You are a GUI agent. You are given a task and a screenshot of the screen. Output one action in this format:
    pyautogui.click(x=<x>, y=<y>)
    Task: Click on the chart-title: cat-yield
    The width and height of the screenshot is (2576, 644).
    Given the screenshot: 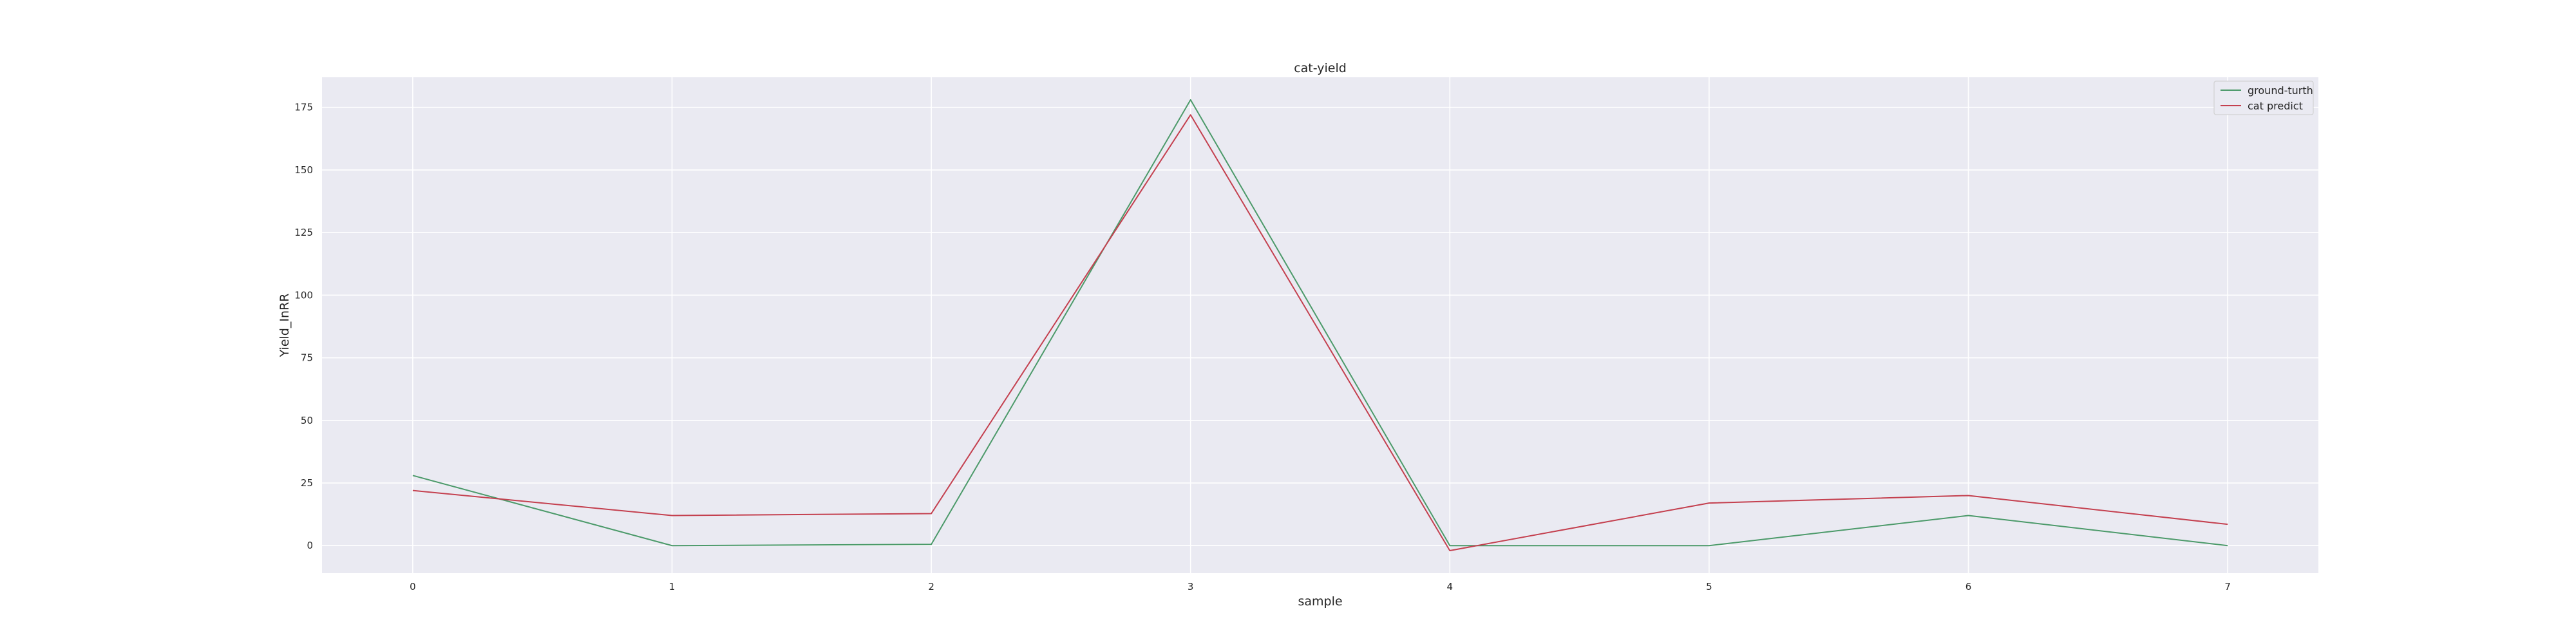 What is the action you would take?
    pyautogui.click(x=1320, y=68)
    